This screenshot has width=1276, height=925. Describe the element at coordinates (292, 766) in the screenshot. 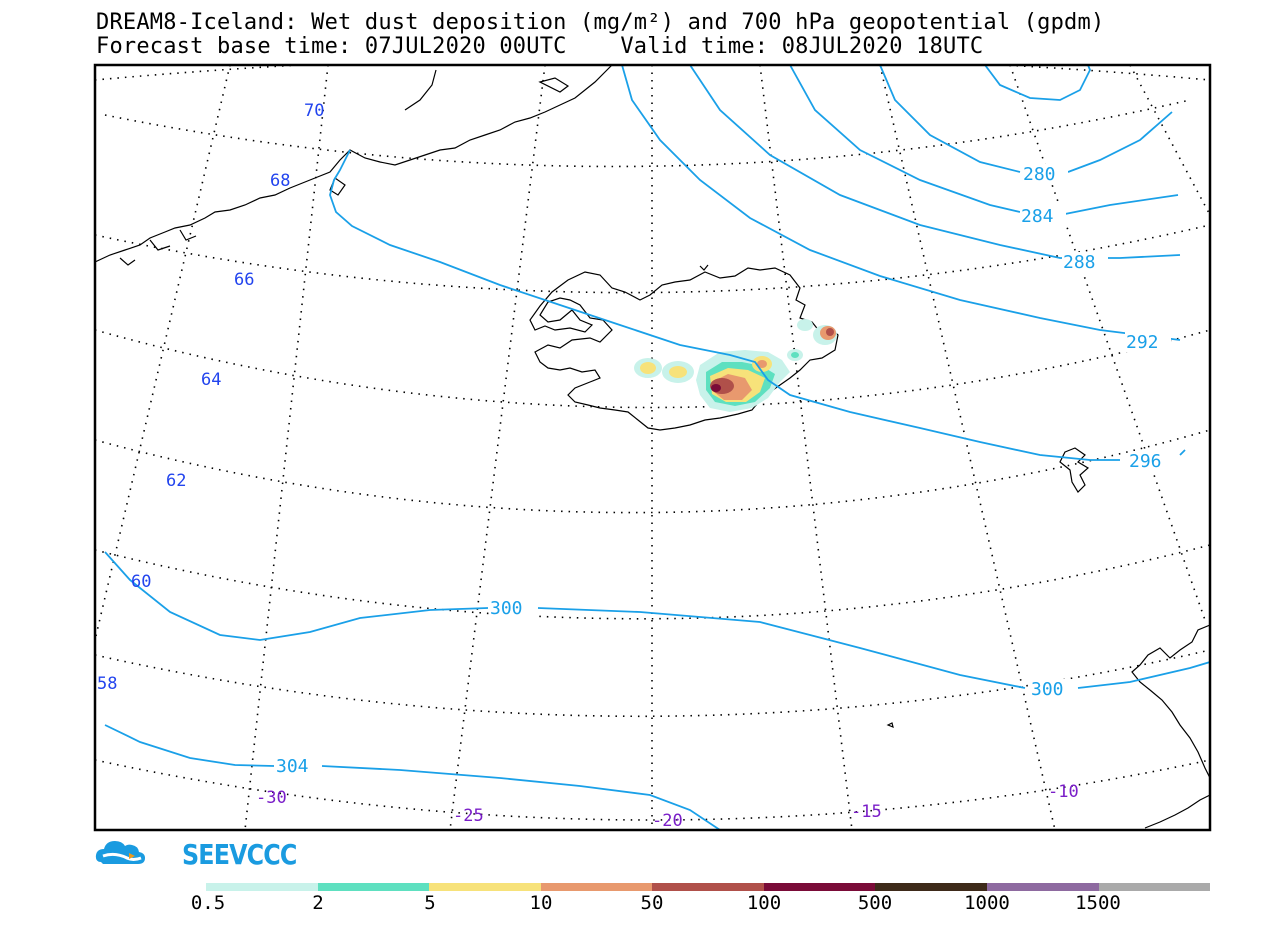

I see `contour-label-304: 304` at that location.